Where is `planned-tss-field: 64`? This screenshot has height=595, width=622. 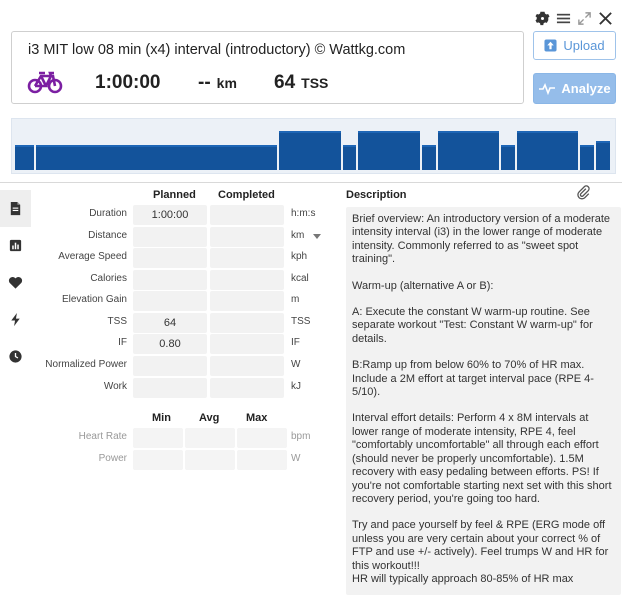 planned-tss-field: 64 is located at coordinates (170, 323).